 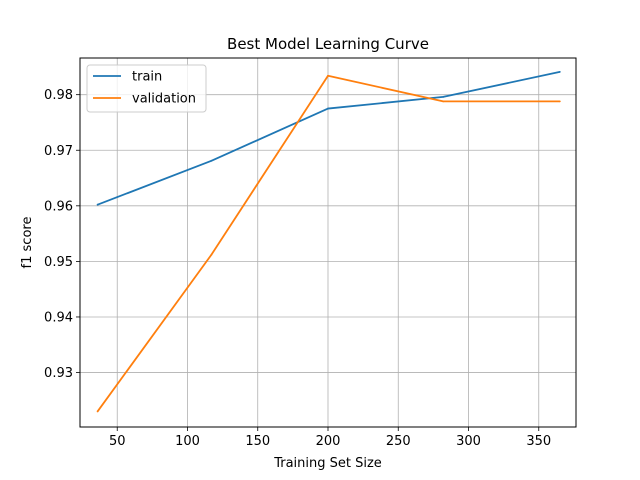 I want to click on x-tick-label: 50, so click(x=117, y=441).